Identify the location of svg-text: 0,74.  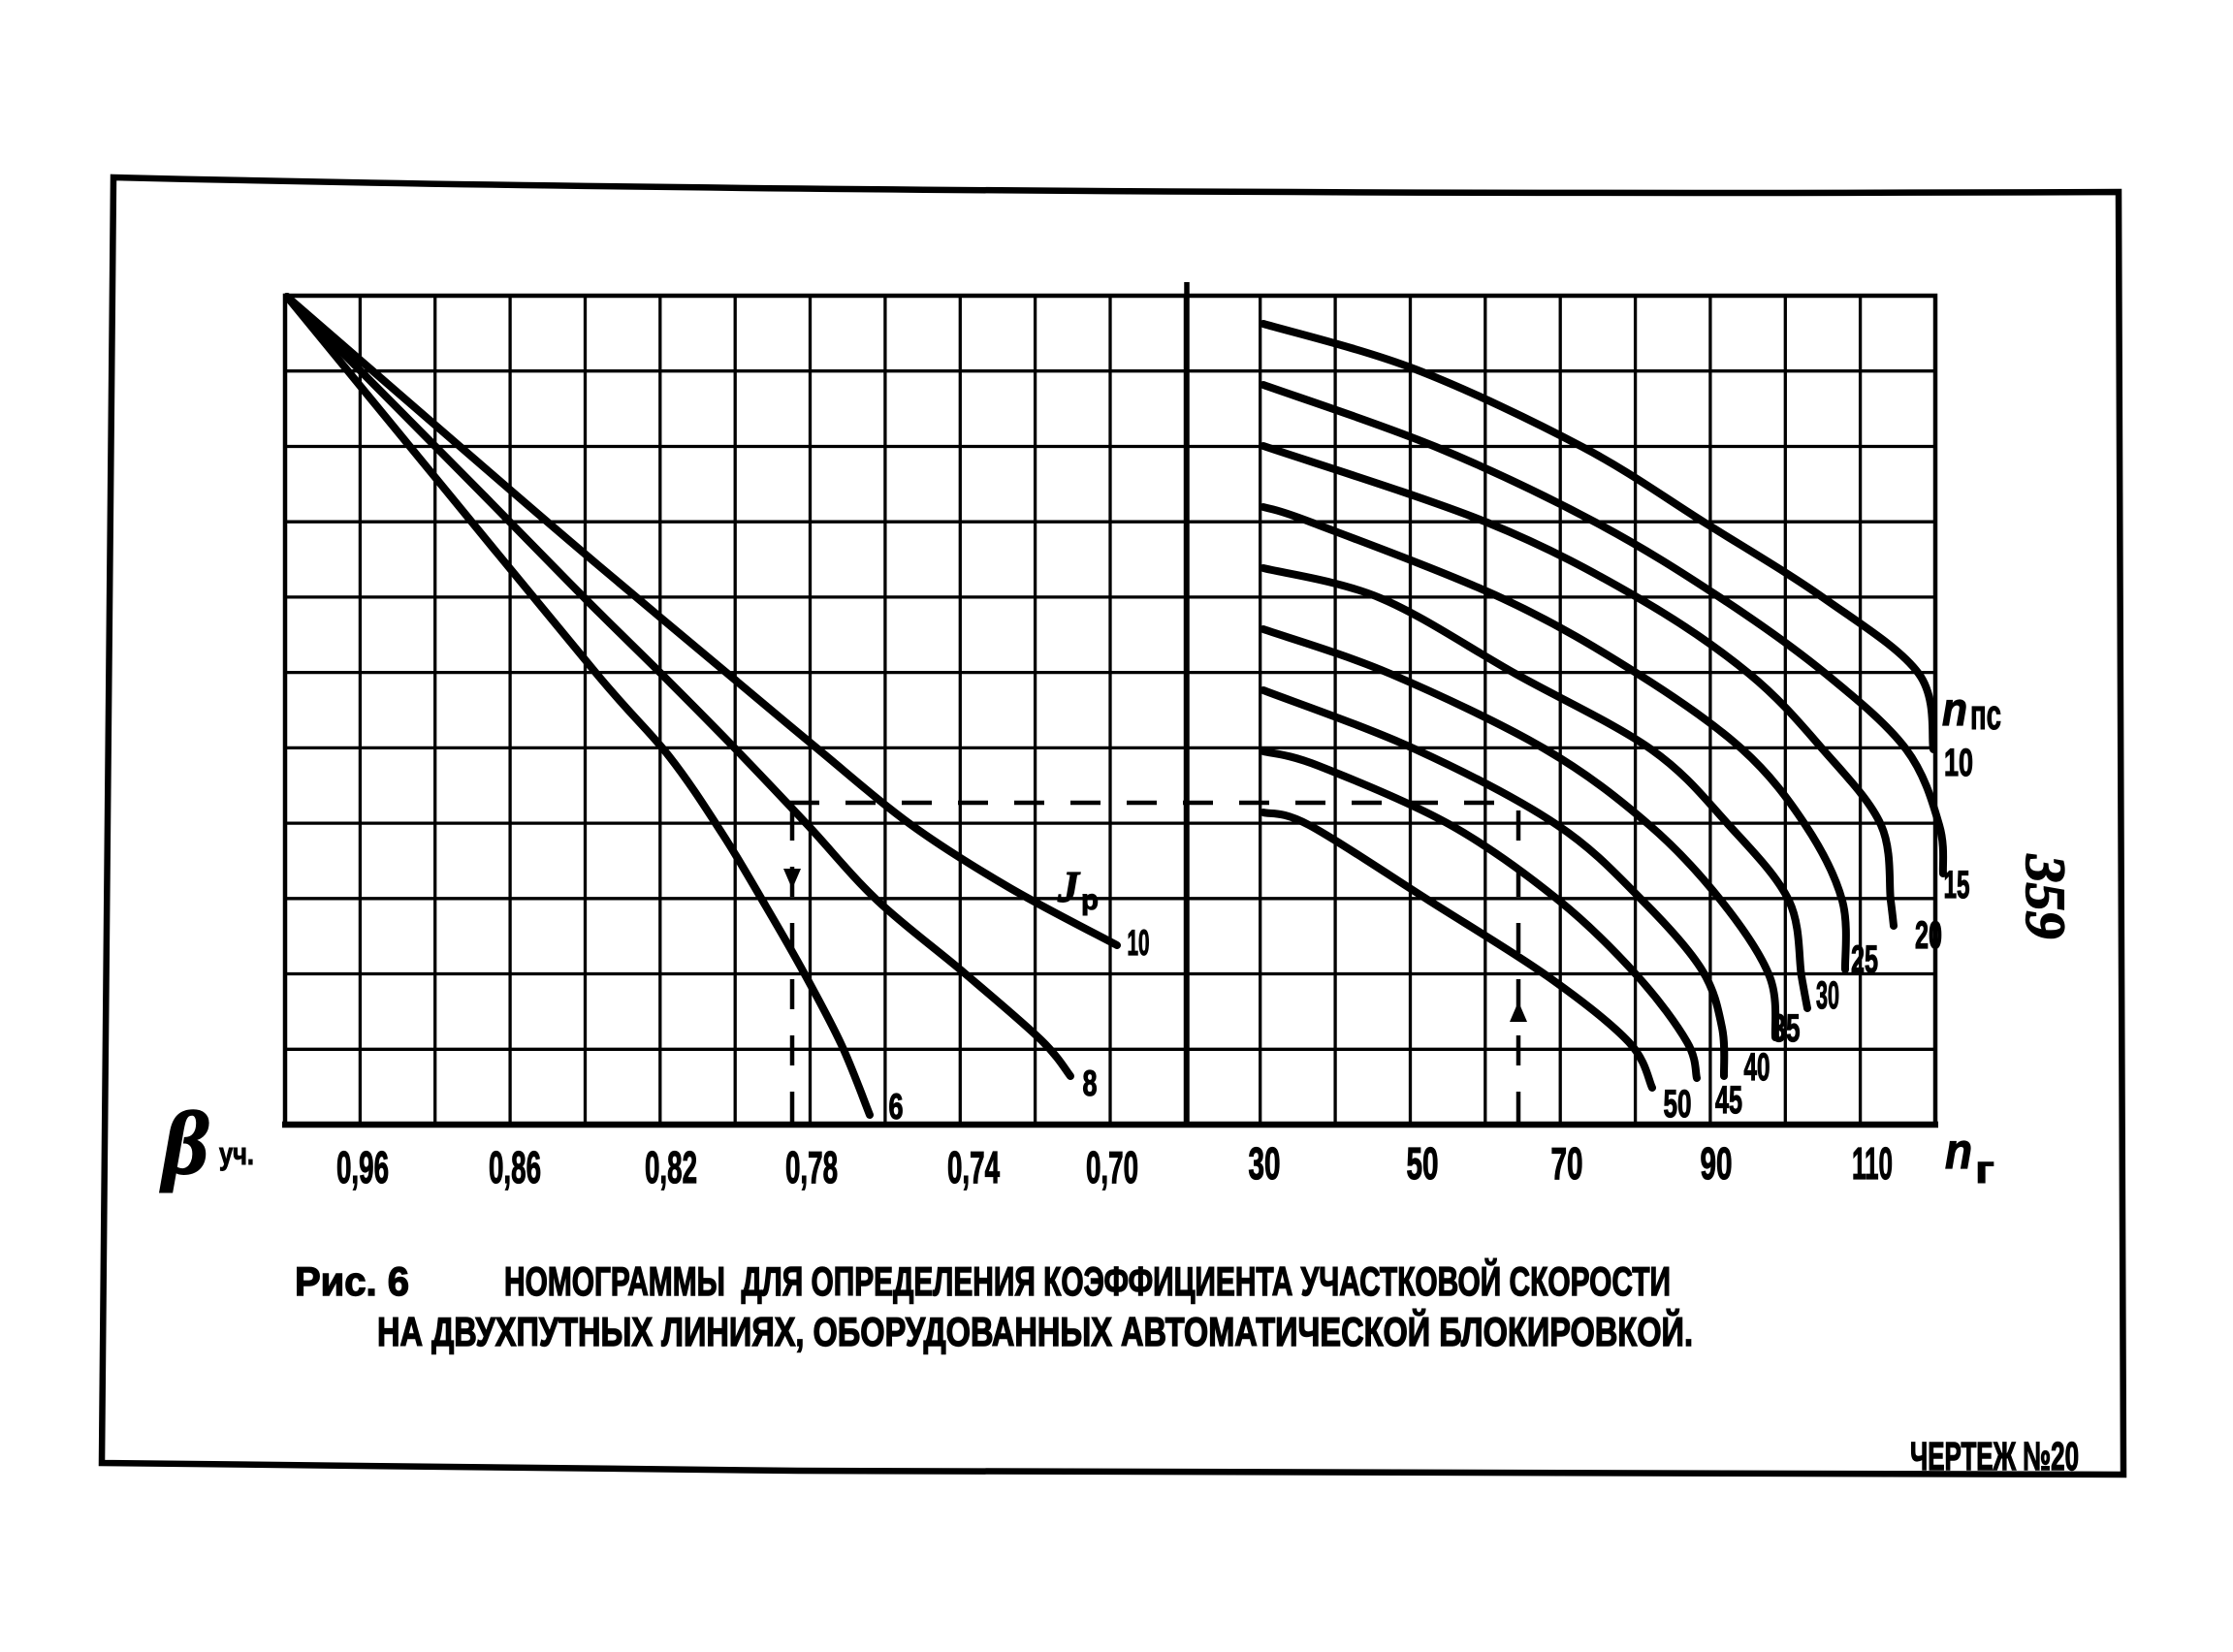
(973, 1167).